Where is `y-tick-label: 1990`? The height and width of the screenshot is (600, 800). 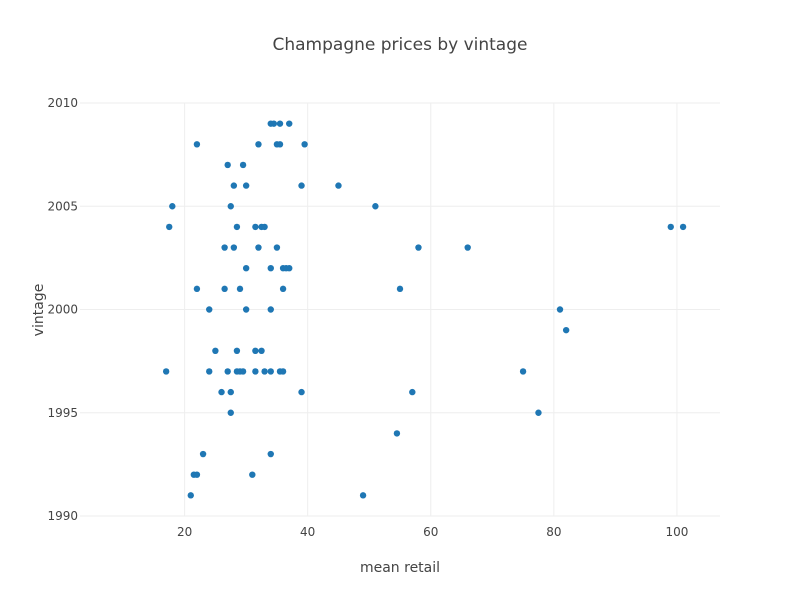
y-tick-label: 1990 is located at coordinates (62, 516).